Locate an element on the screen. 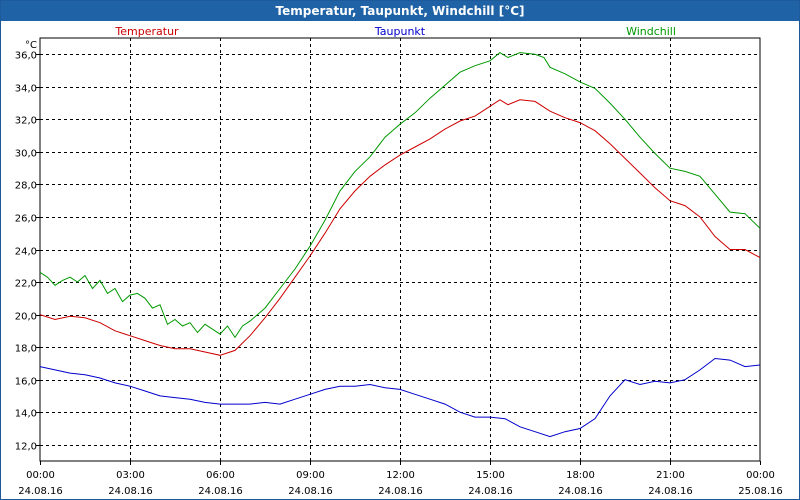 This screenshot has height=500, width=800. y-tick-label: 24,0 is located at coordinates (26, 252).